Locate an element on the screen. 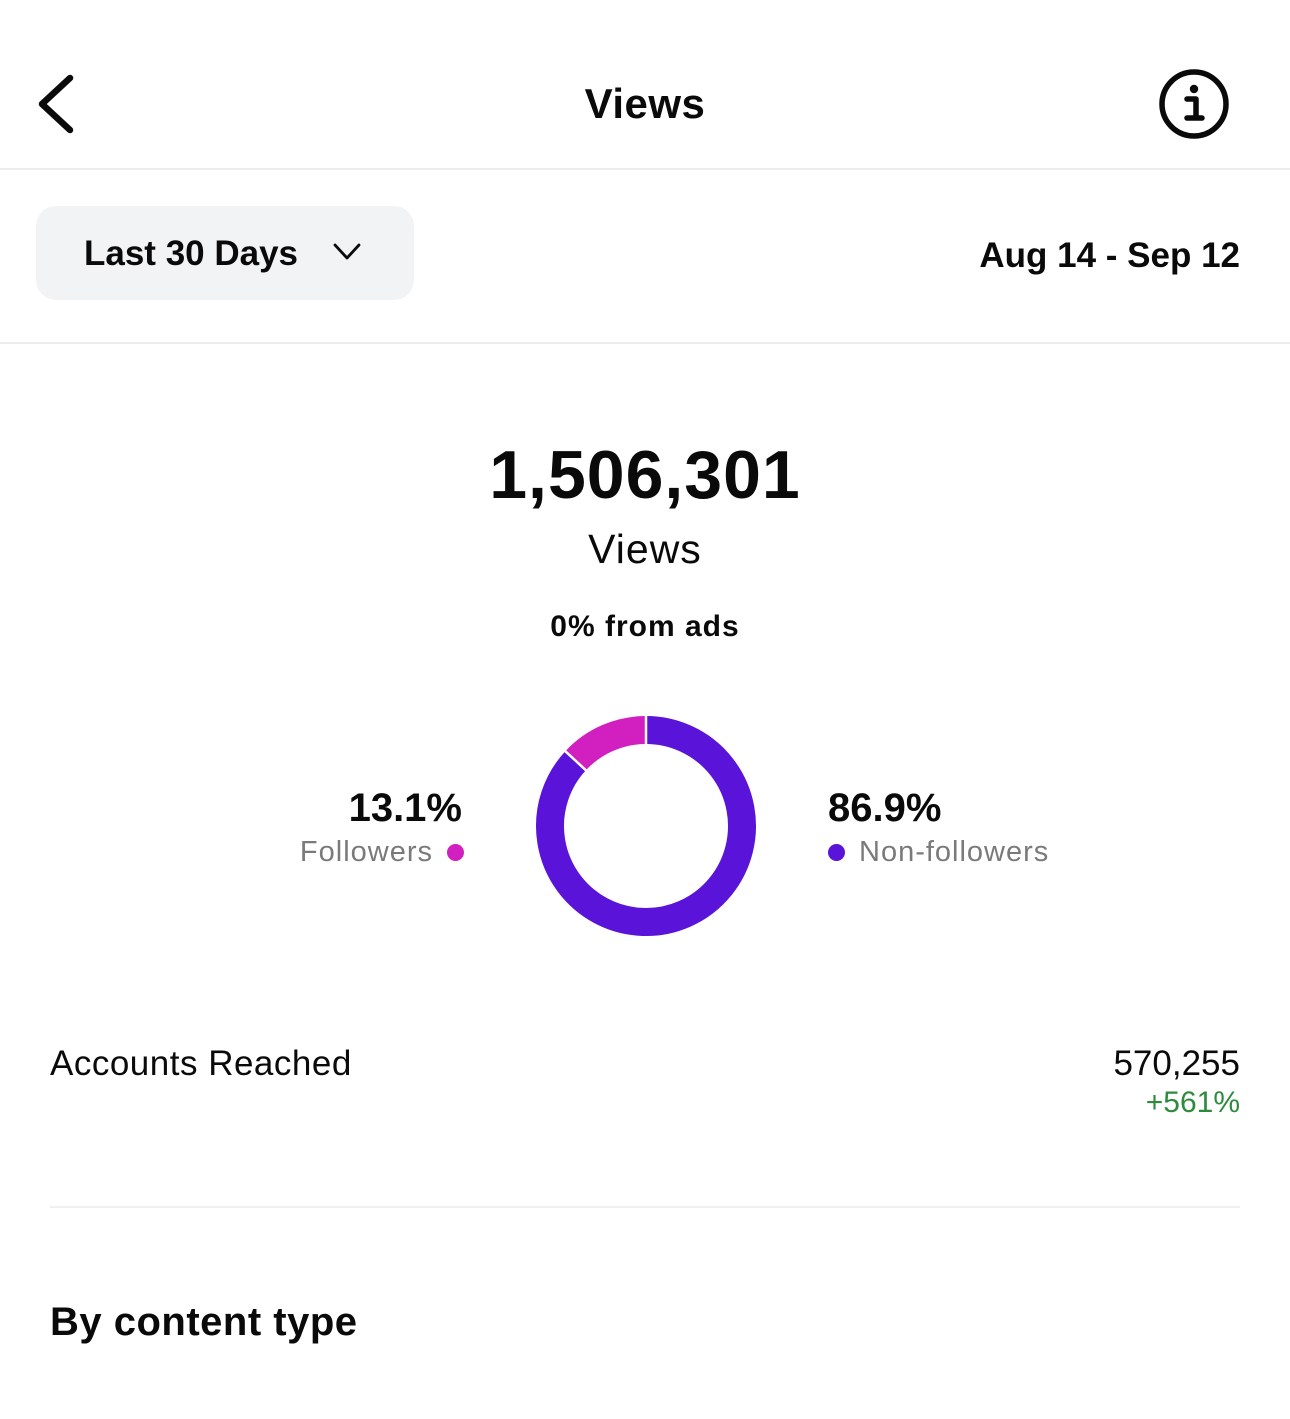 This screenshot has height=1419, width=1290. chevron-left-icon is located at coordinates (56, 104).